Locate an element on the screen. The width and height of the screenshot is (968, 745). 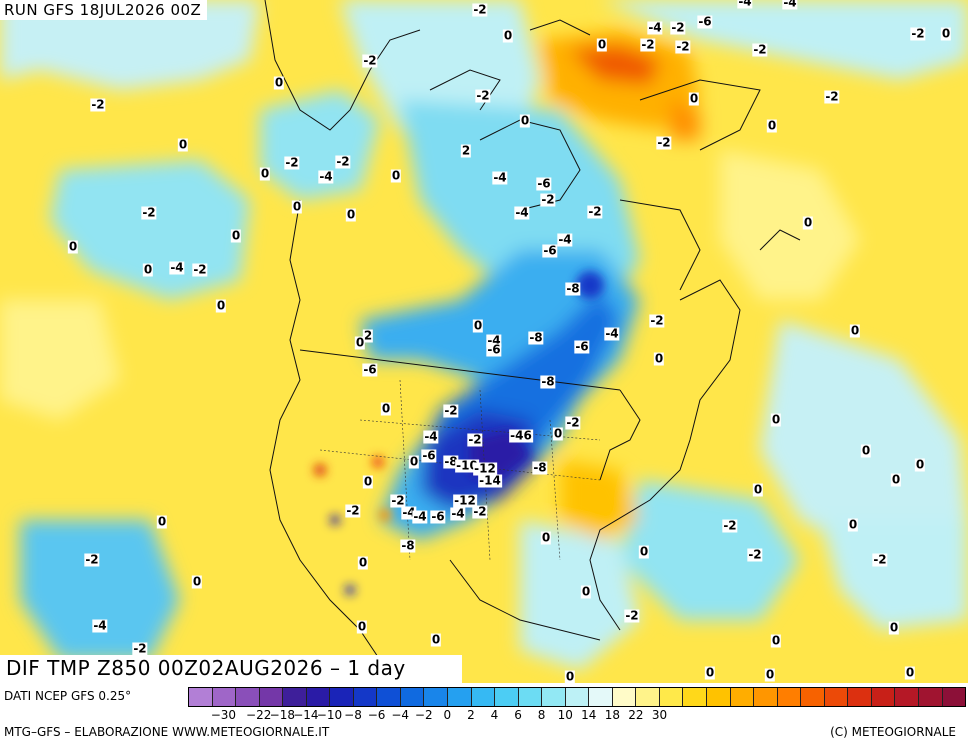
colorbar-tick-label: 8 is located at coordinates (541, 715).